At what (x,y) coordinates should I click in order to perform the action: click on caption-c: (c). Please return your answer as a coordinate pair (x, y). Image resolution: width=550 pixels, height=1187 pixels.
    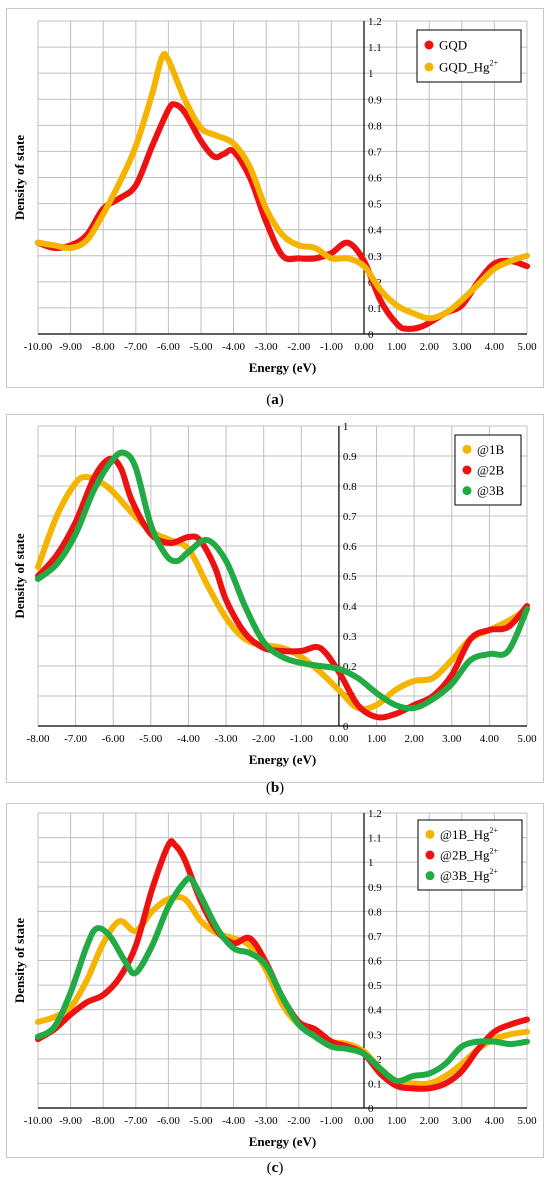
    Looking at the image, I should click on (275, 1168).